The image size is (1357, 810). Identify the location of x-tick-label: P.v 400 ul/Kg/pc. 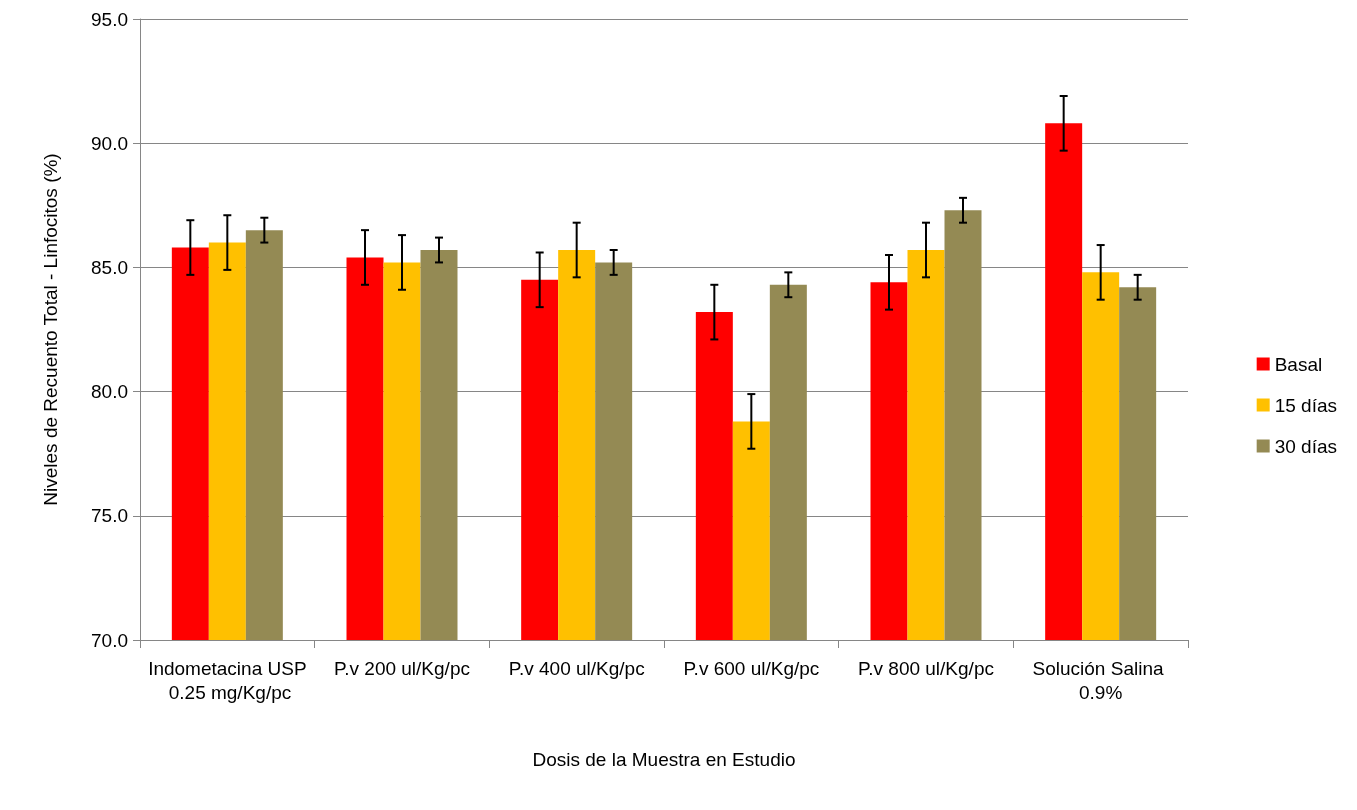
(576, 668).